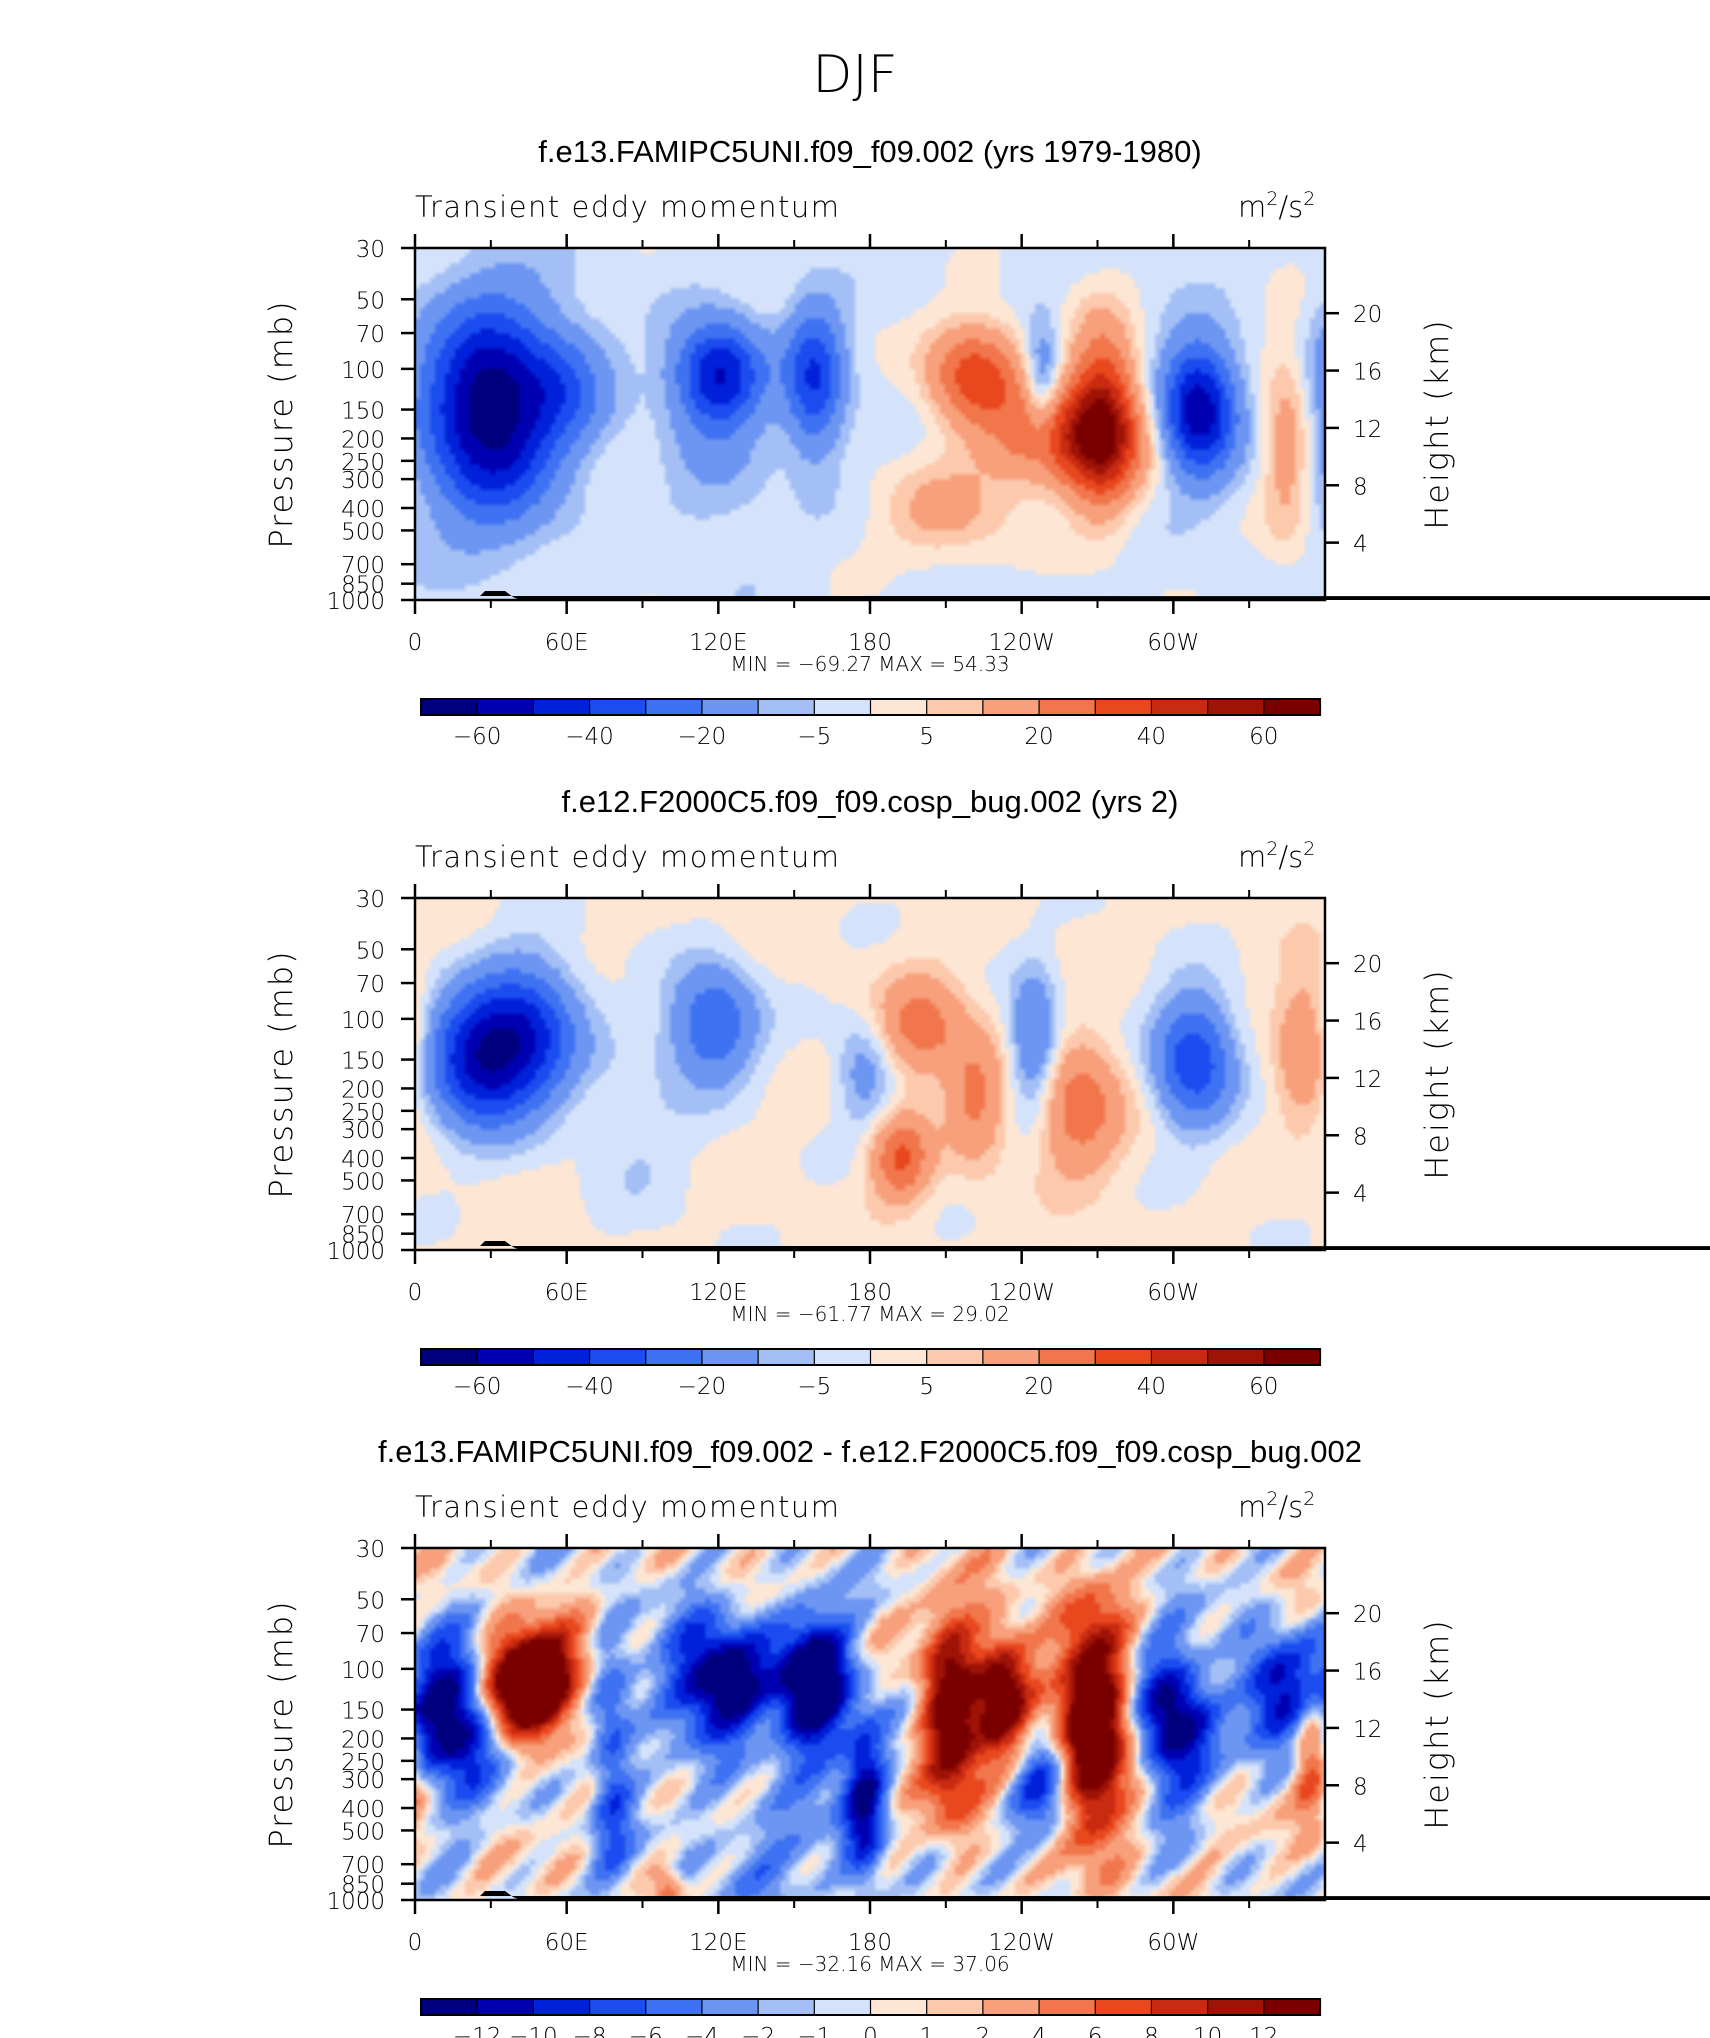 Image resolution: width=1710 pixels, height=2038 pixels. I want to click on x-tick-label: 60E, so click(567, 1943).